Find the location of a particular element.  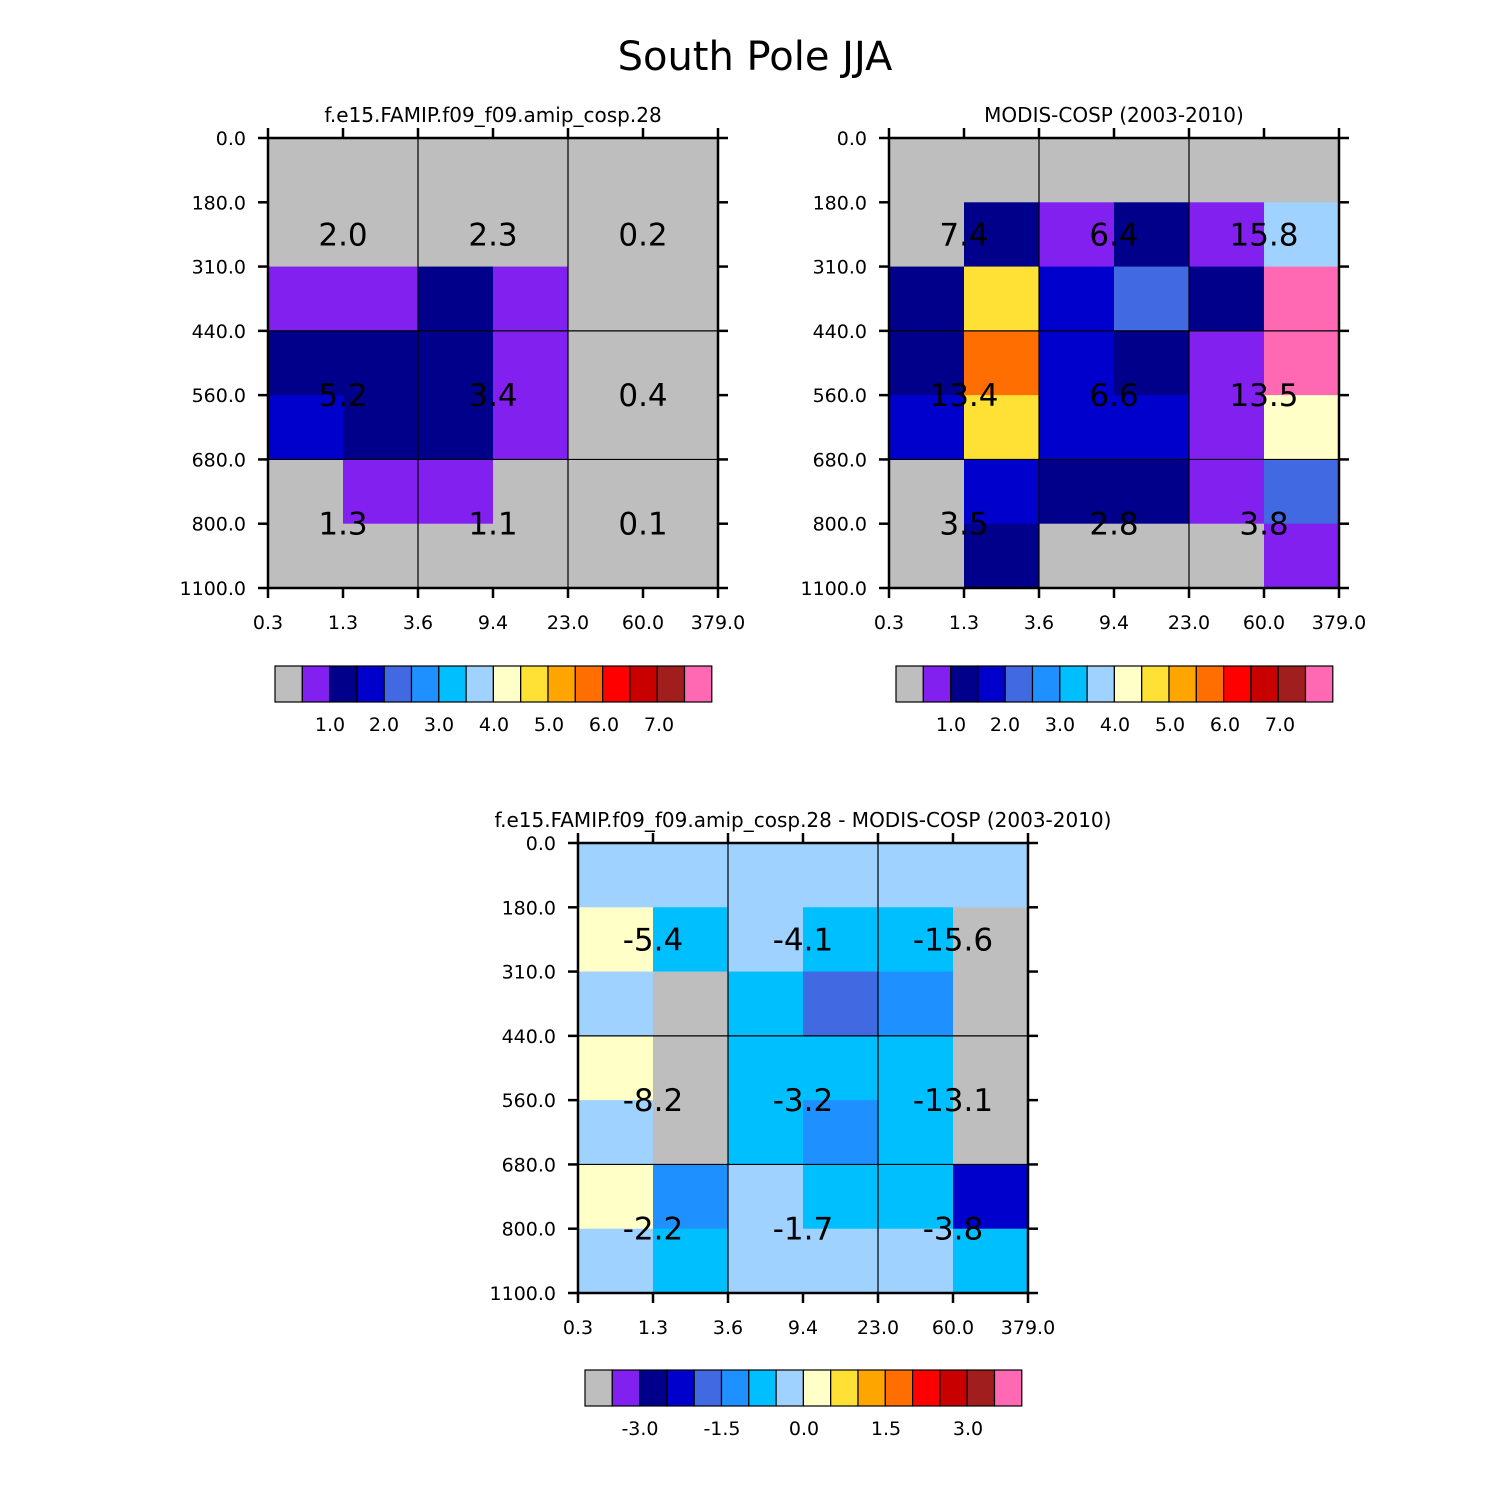

y-tick-label: 1100.0 is located at coordinates (523, 1294).